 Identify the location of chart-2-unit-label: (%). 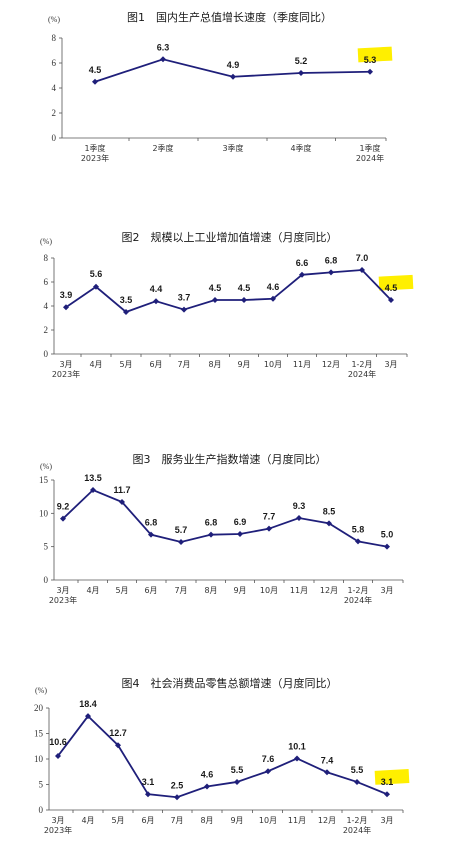
(46, 241).